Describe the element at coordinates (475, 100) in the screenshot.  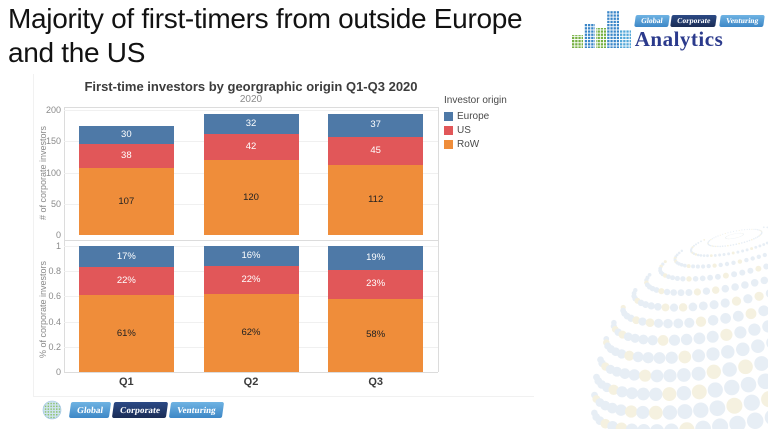
I see `legend-title: Investor origin` at that location.